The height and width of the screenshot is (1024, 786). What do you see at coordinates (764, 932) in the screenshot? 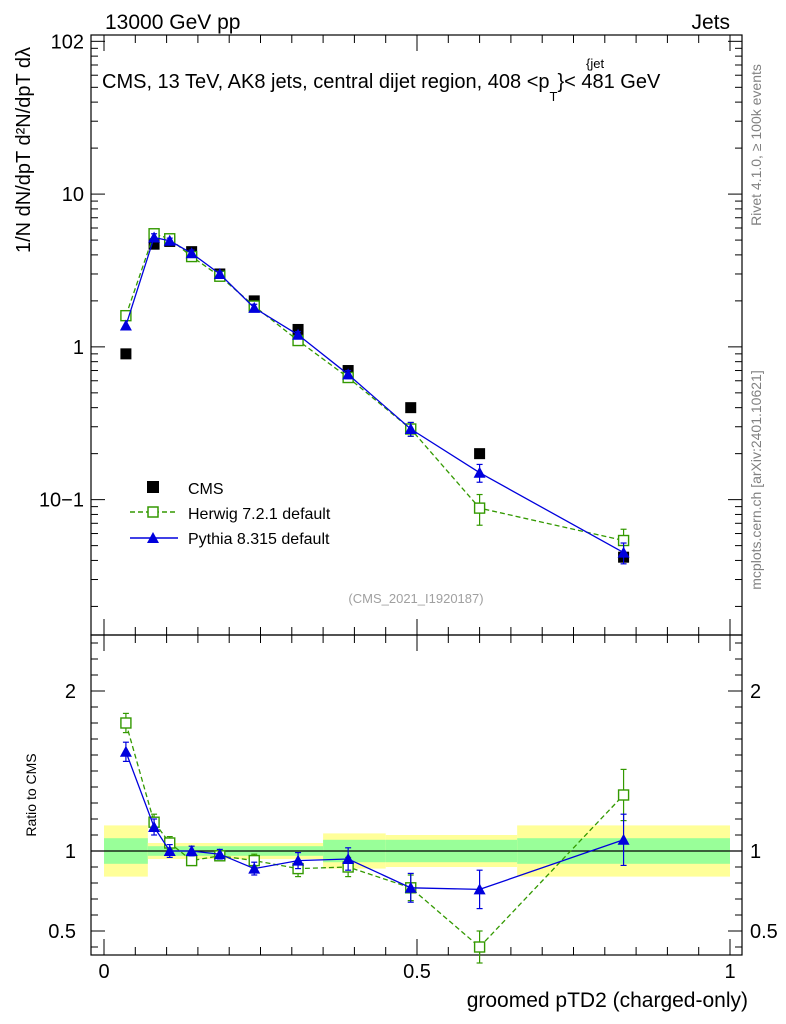
I see `ratio-y-tick-label-right: 0.5` at bounding box center [764, 932].